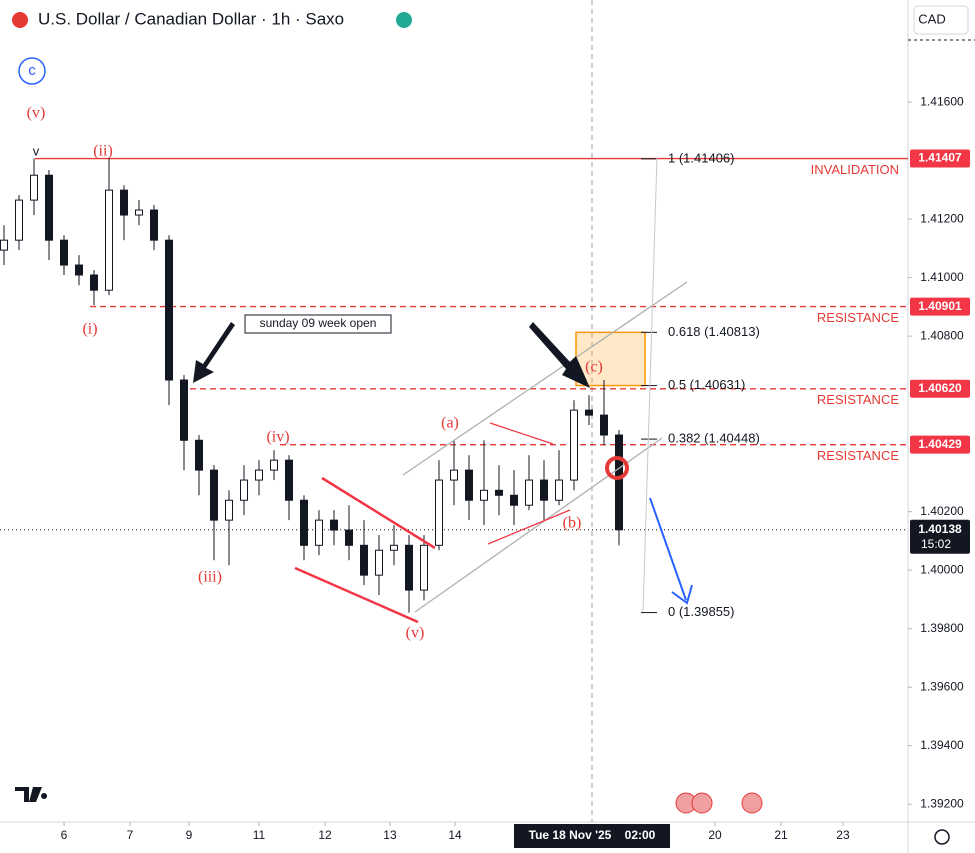 Image resolution: width=975 pixels, height=853 pixels. What do you see at coordinates (931, 18) in the screenshot?
I see `currency: CAD` at bounding box center [931, 18].